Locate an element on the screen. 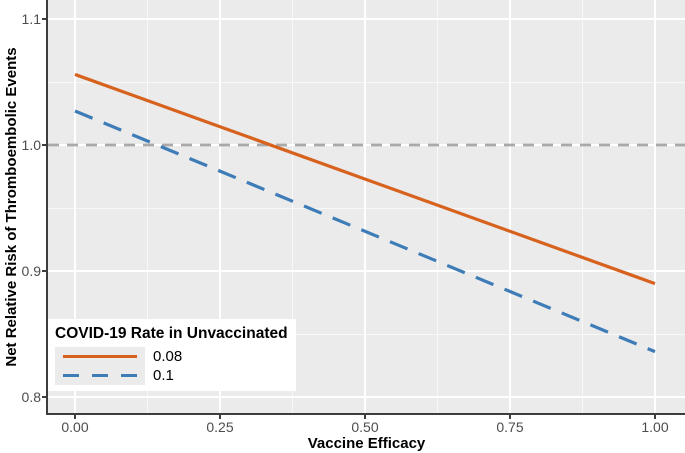 Image resolution: width=685 pixels, height=453 pixels. legend-entry: 0.08 is located at coordinates (171, 356).